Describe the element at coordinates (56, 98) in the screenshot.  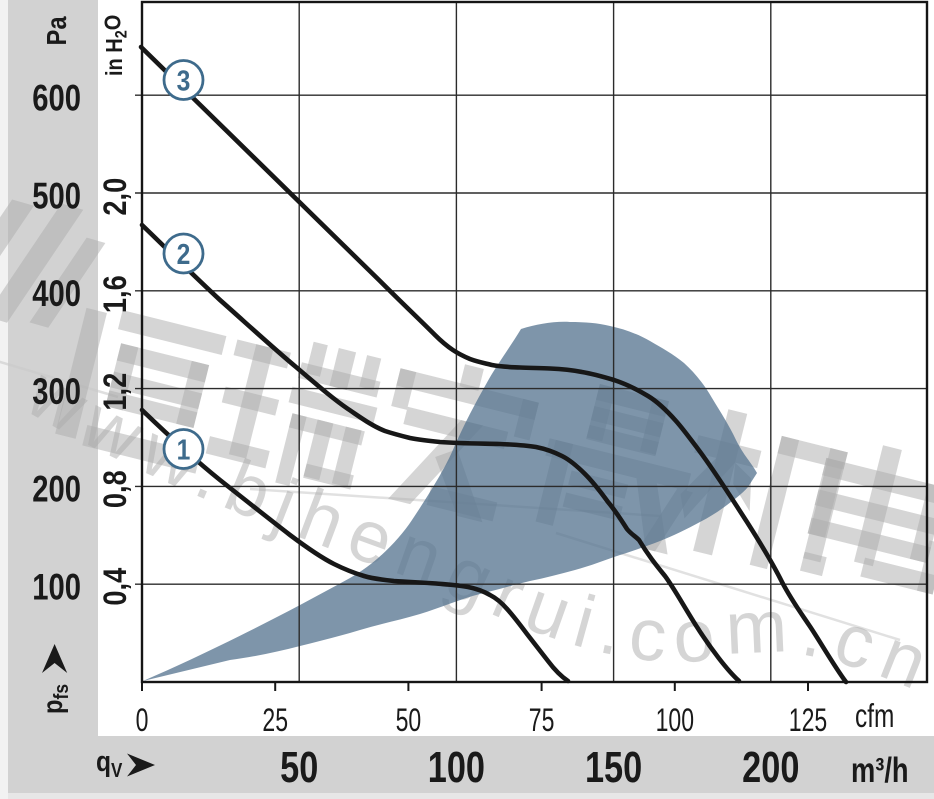
I see `svg-text: 600` at that location.